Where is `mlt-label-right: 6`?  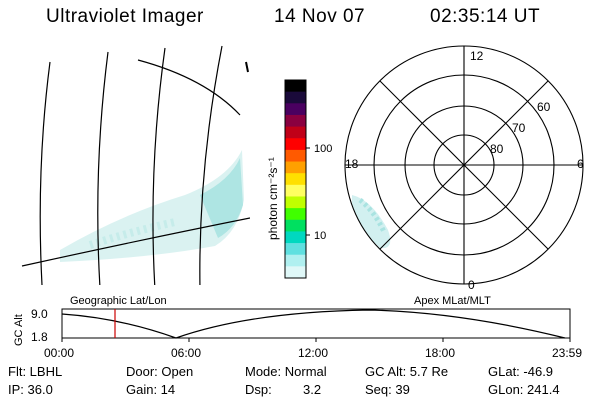 mlt-label-right: 6 is located at coordinates (580, 164).